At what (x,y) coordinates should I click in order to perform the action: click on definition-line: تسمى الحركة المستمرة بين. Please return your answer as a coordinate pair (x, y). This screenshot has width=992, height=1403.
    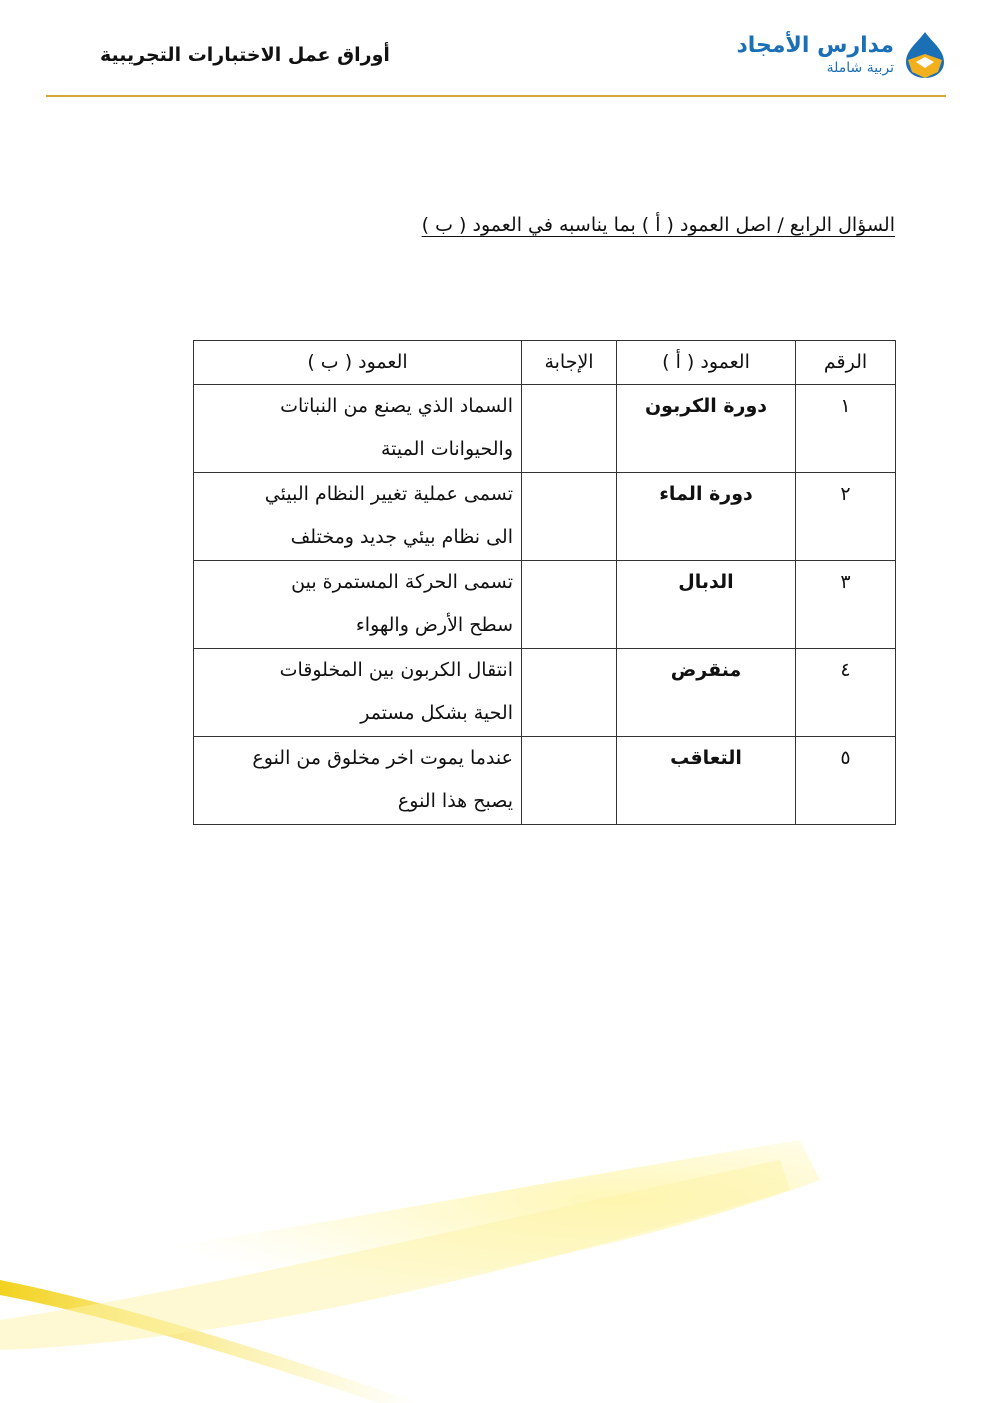
    Looking at the image, I should click on (402, 582).